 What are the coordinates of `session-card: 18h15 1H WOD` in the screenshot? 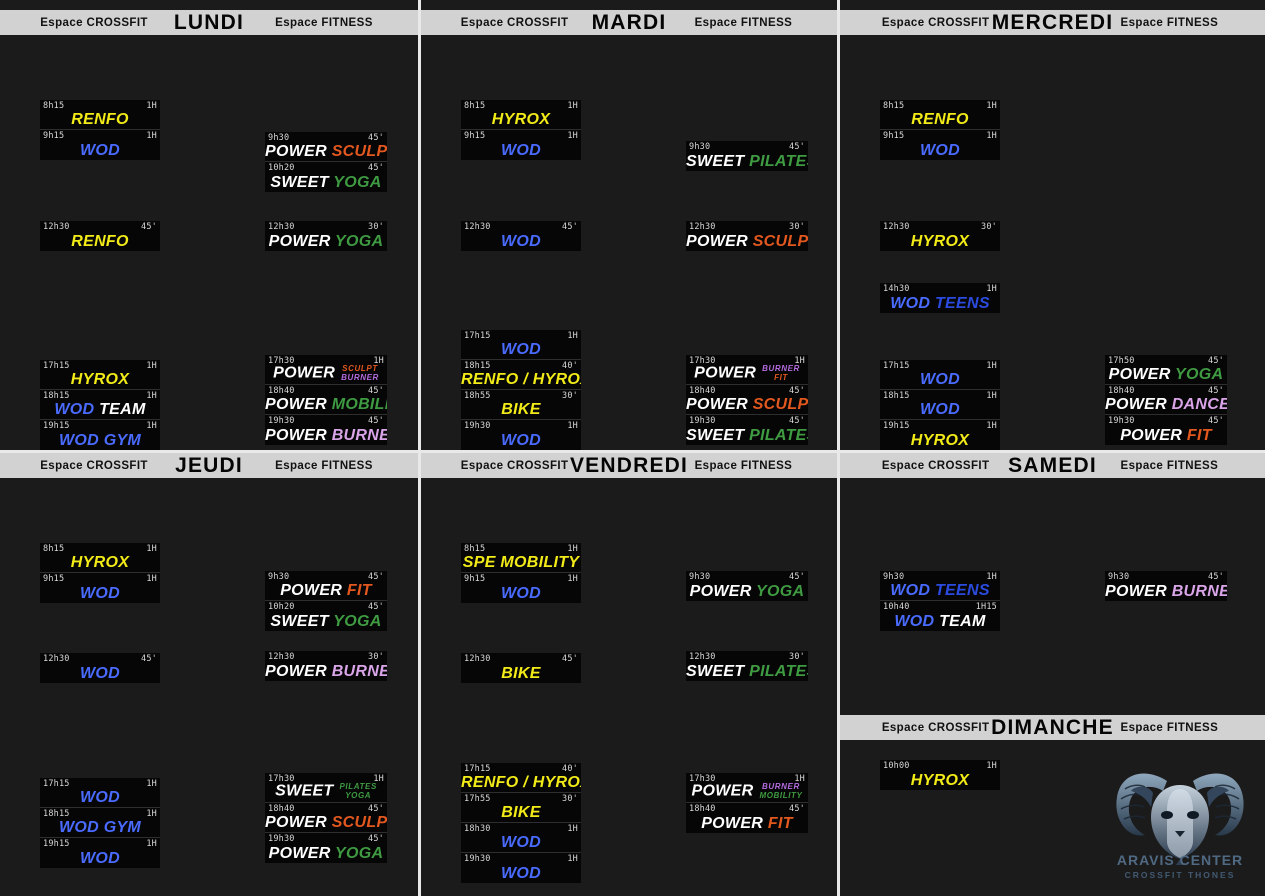 It's located at (940, 405).